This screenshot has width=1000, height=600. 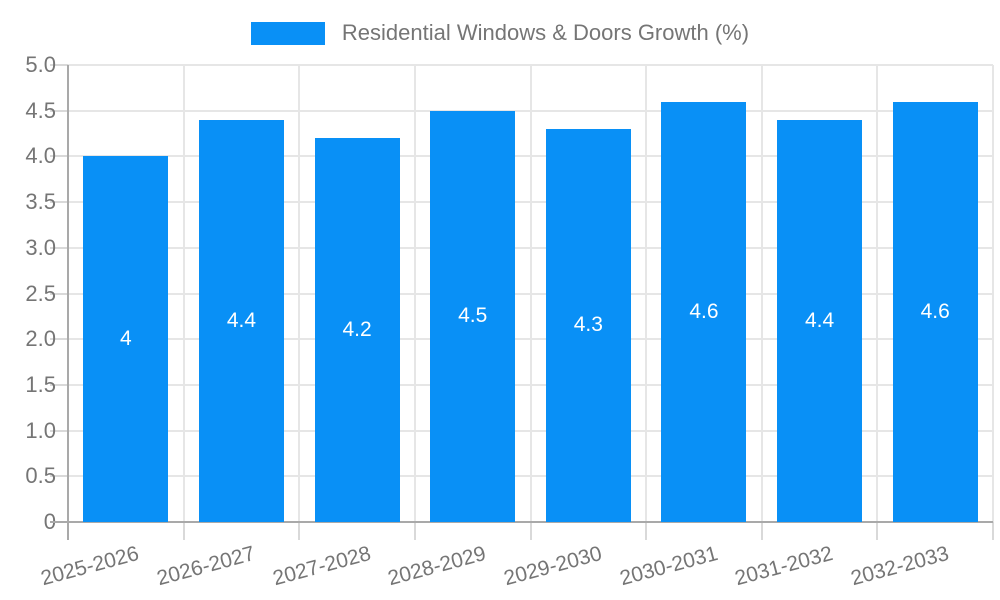 I want to click on y-tick-label: 3.0, so click(x=40, y=247).